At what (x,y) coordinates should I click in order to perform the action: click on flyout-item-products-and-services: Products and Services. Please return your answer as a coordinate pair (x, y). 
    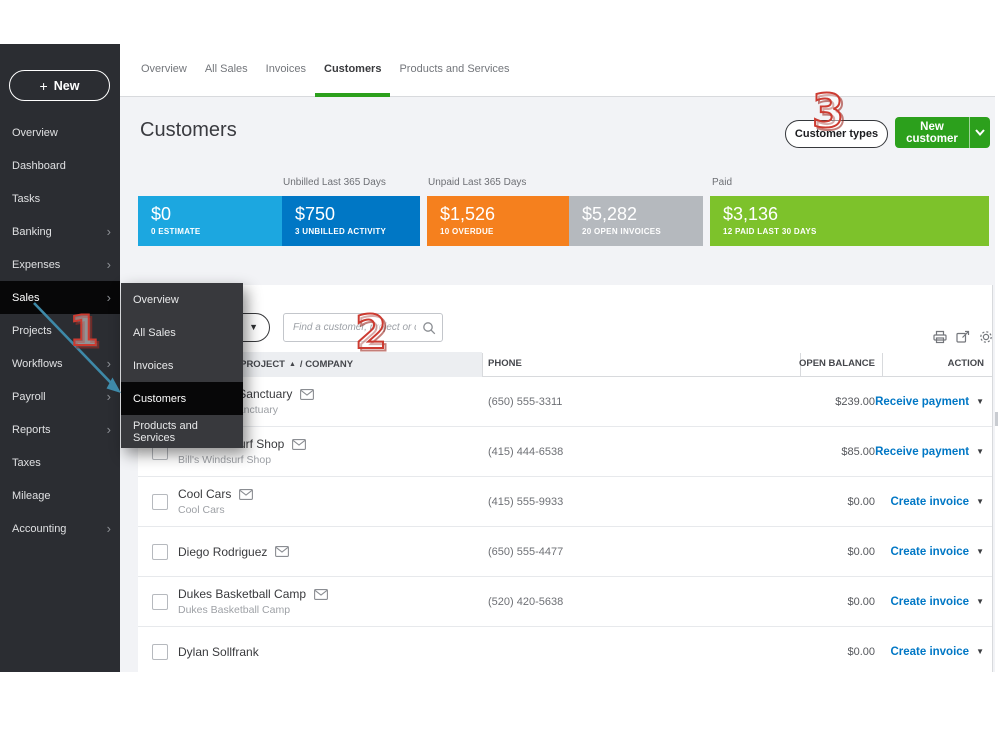
    Looking at the image, I should click on (182, 431).